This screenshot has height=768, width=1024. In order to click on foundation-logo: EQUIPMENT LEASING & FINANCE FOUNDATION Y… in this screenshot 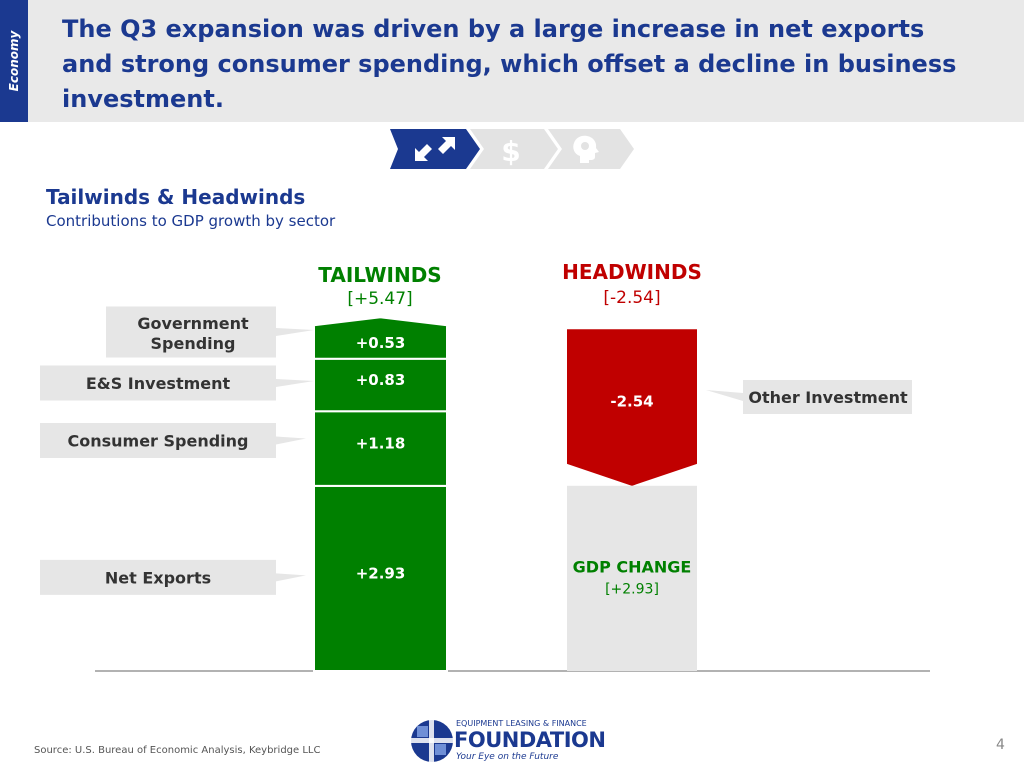, I will do `click(510, 741)`.